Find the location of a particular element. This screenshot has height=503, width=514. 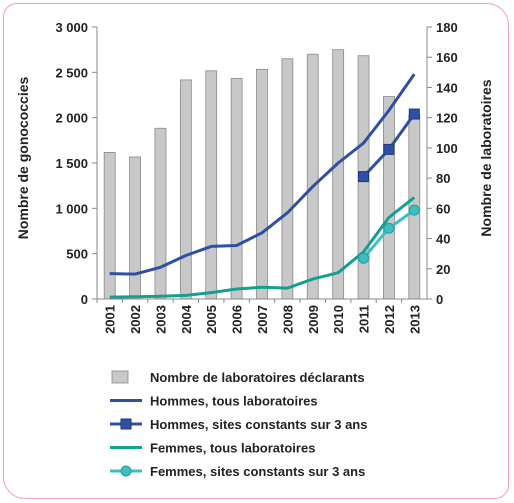

y2-tick-label: 140 is located at coordinates (447, 87).